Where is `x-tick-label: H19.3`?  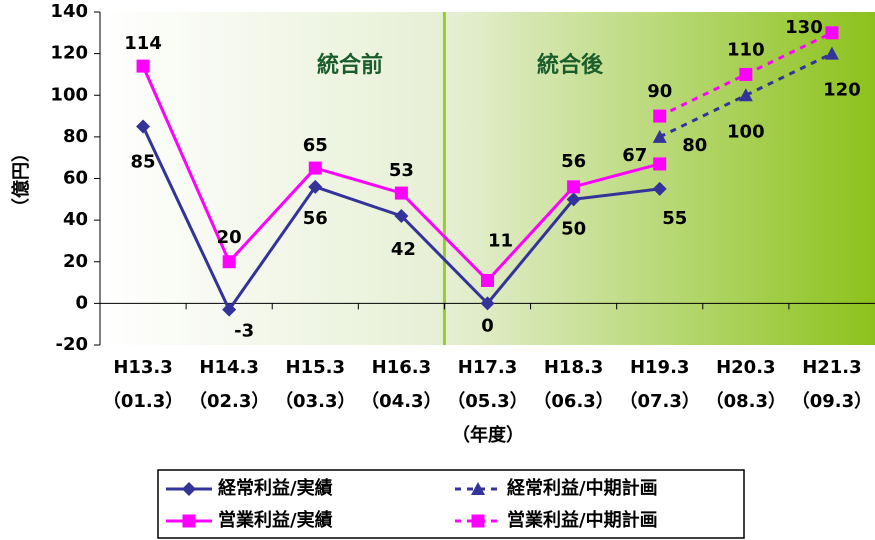
x-tick-label: H19.3 is located at coordinates (659, 367).